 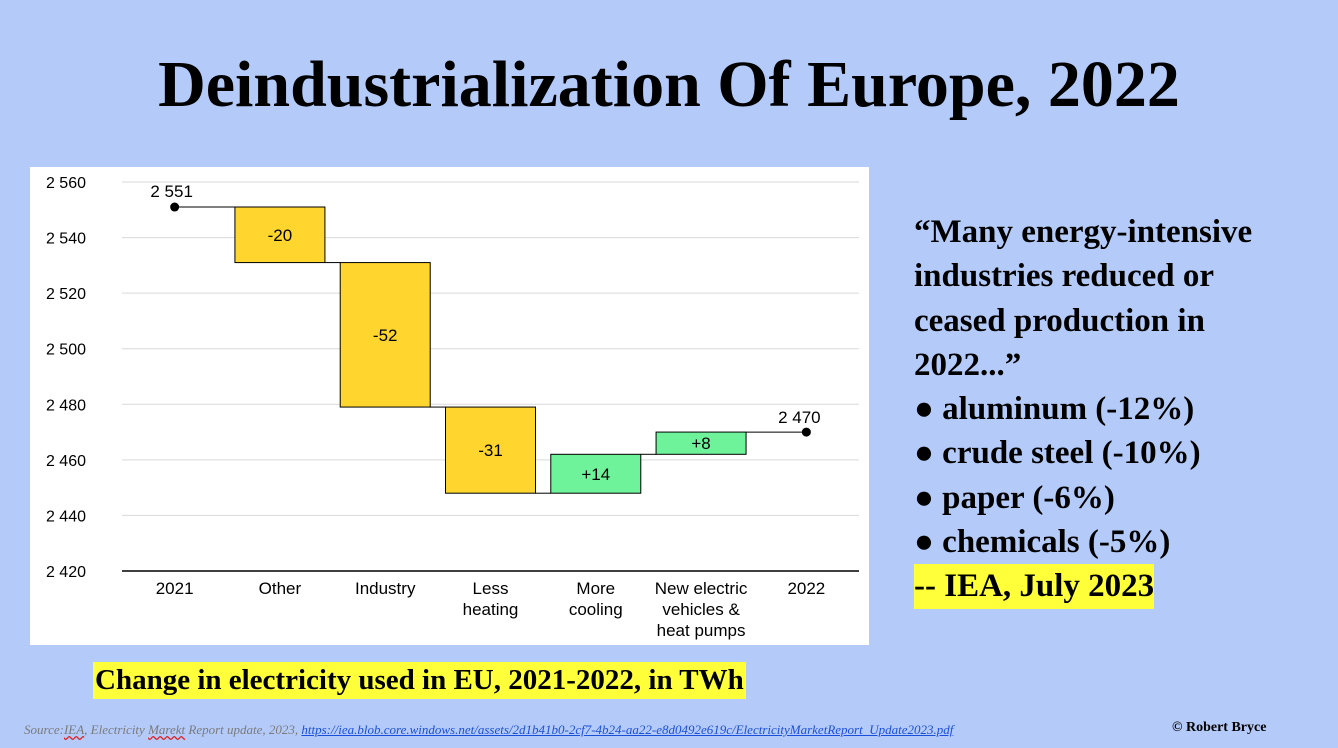 What do you see at coordinates (66, 461) in the screenshot?
I see `y-tick-label: 2 460` at bounding box center [66, 461].